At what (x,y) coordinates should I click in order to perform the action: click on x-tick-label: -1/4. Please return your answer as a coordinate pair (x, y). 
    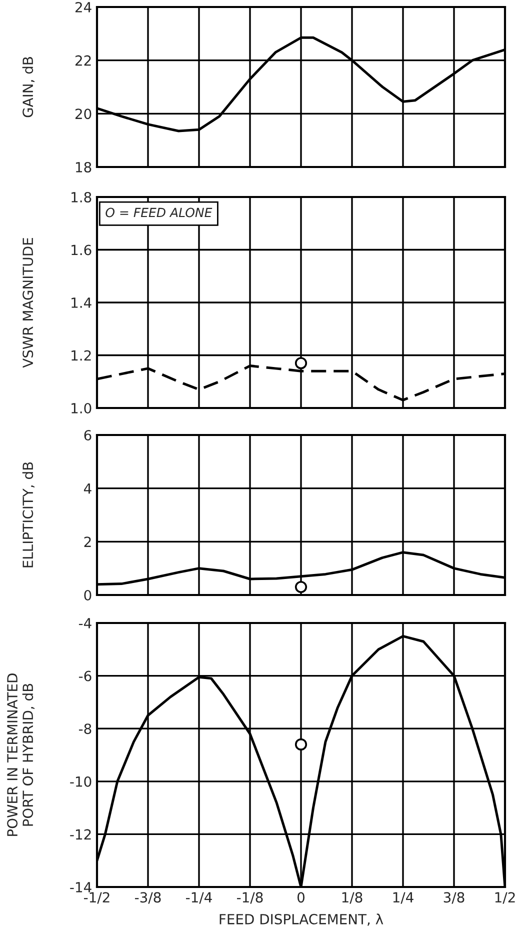
    Looking at the image, I should click on (199, 898).